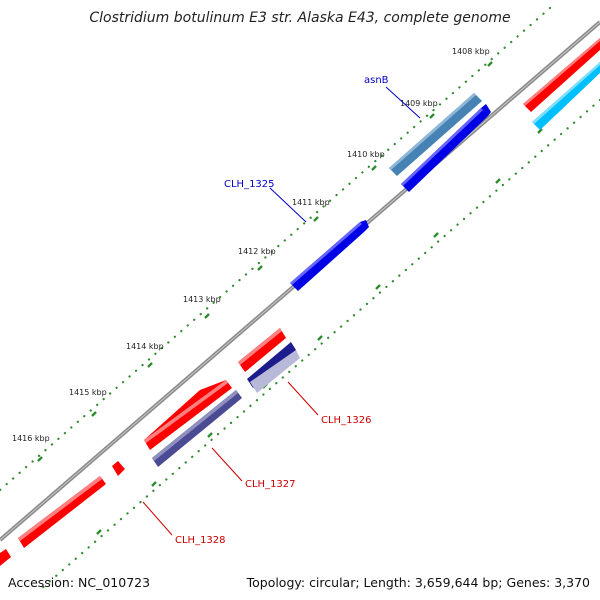  What do you see at coordinates (118, 468) in the screenshot?
I see `gene-reverse-small` at bounding box center [118, 468].